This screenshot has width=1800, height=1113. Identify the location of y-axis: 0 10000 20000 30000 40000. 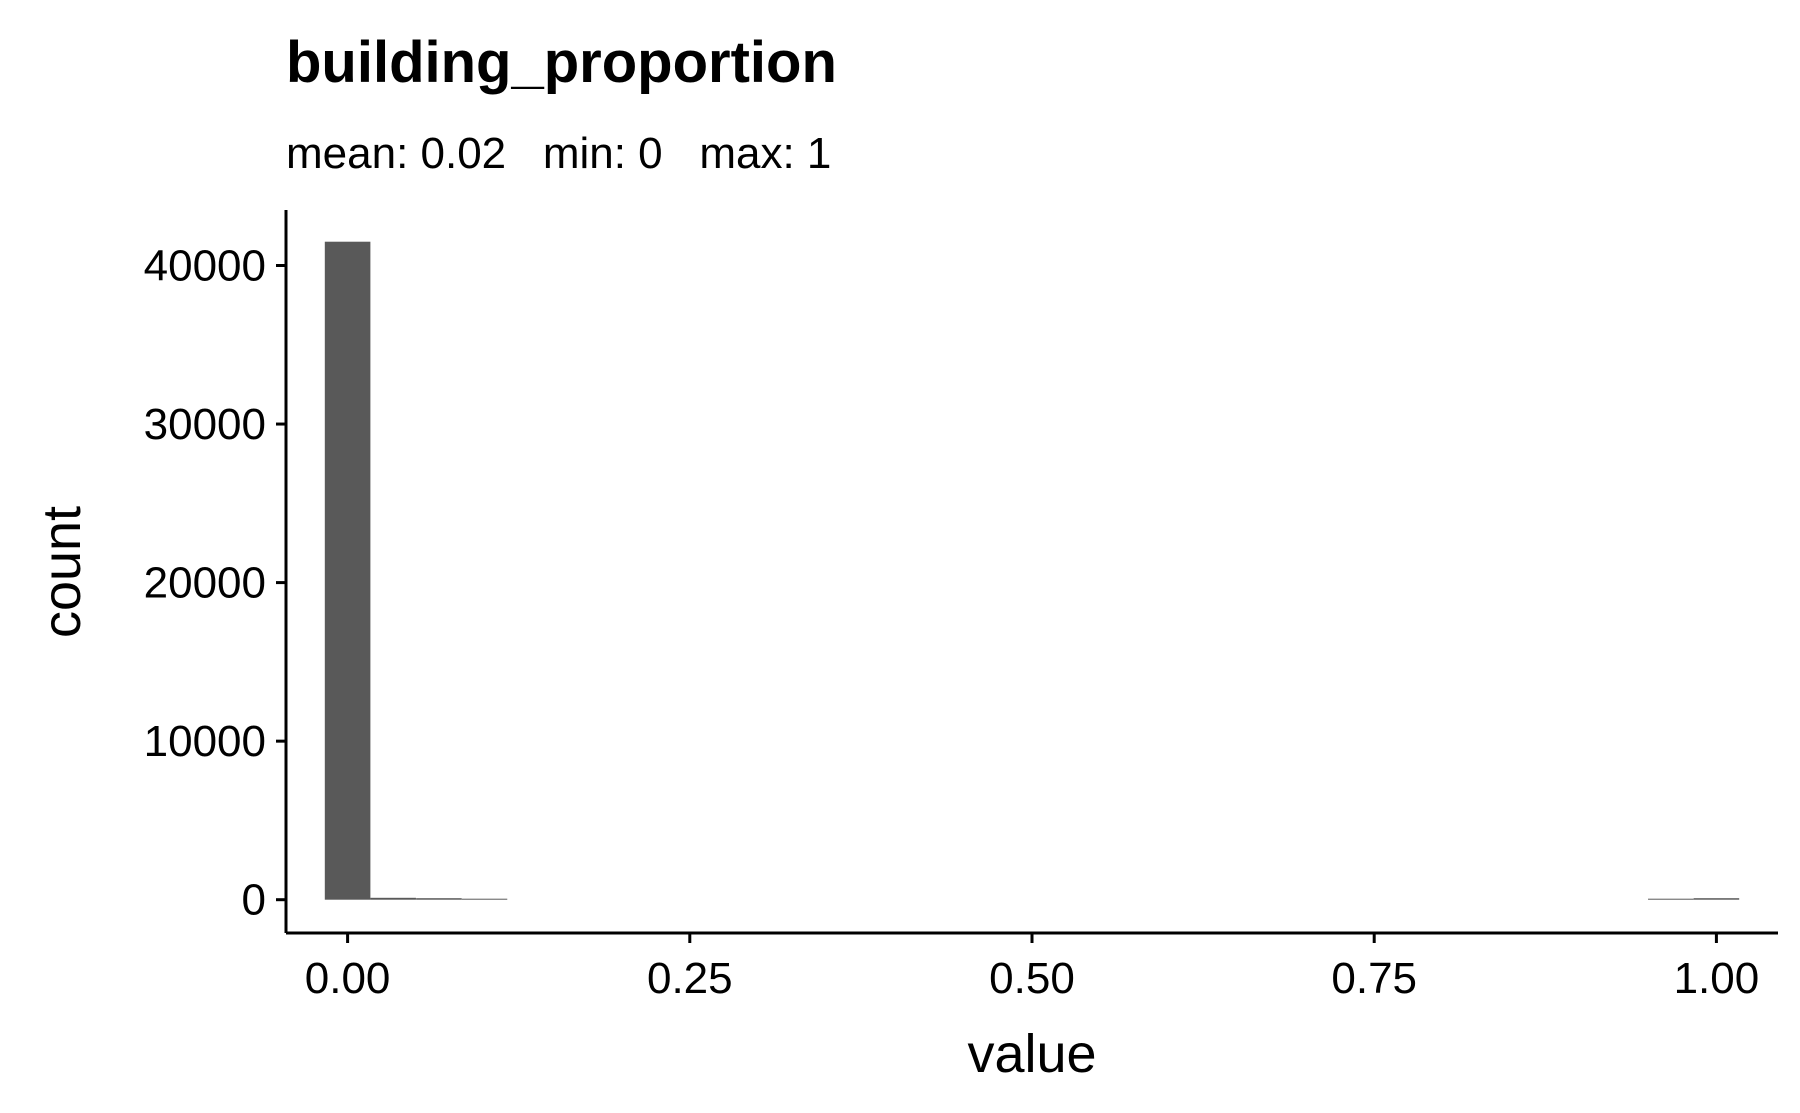
(216, 571).